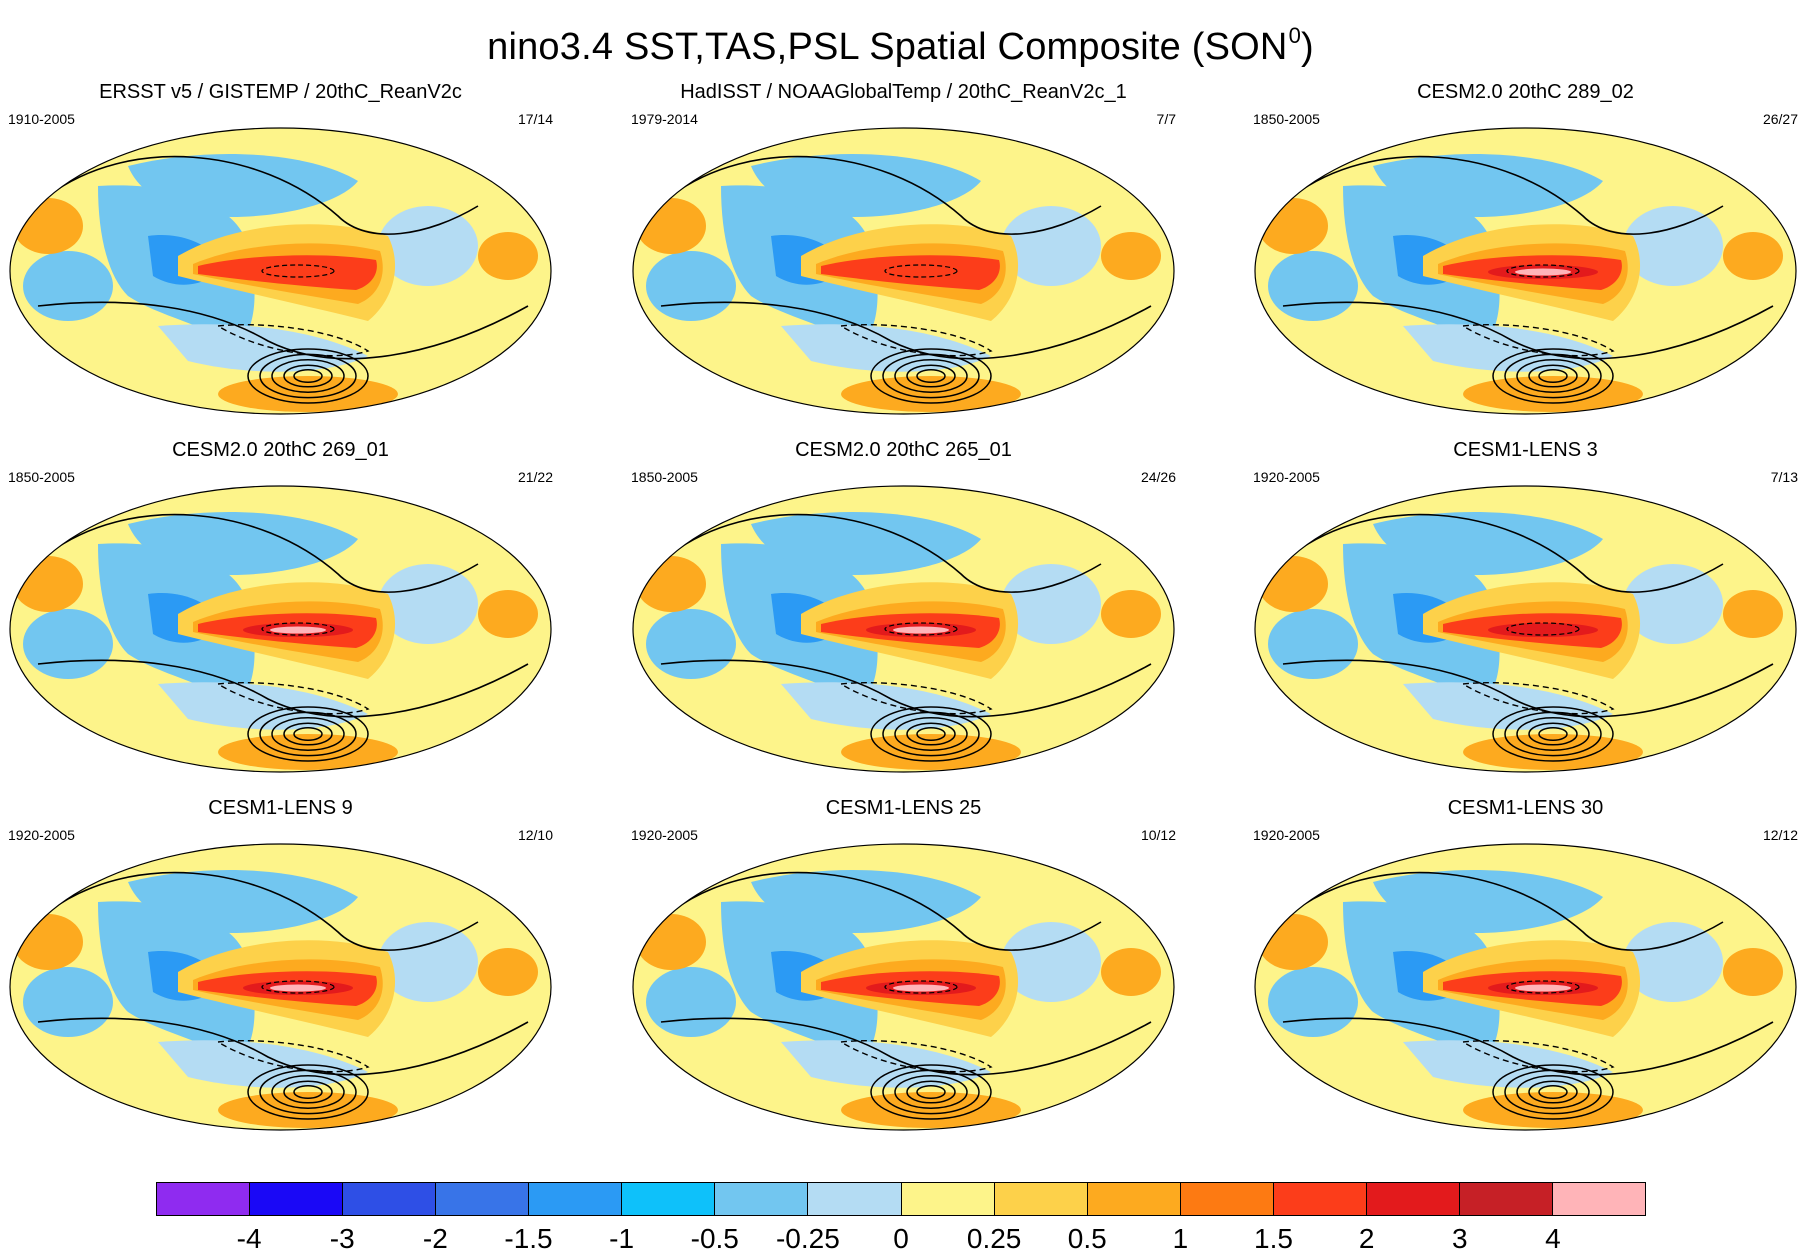 This screenshot has height=1260, width=1801. Describe the element at coordinates (535, 835) in the screenshot. I see `panel-event-count: 12/10` at that location.